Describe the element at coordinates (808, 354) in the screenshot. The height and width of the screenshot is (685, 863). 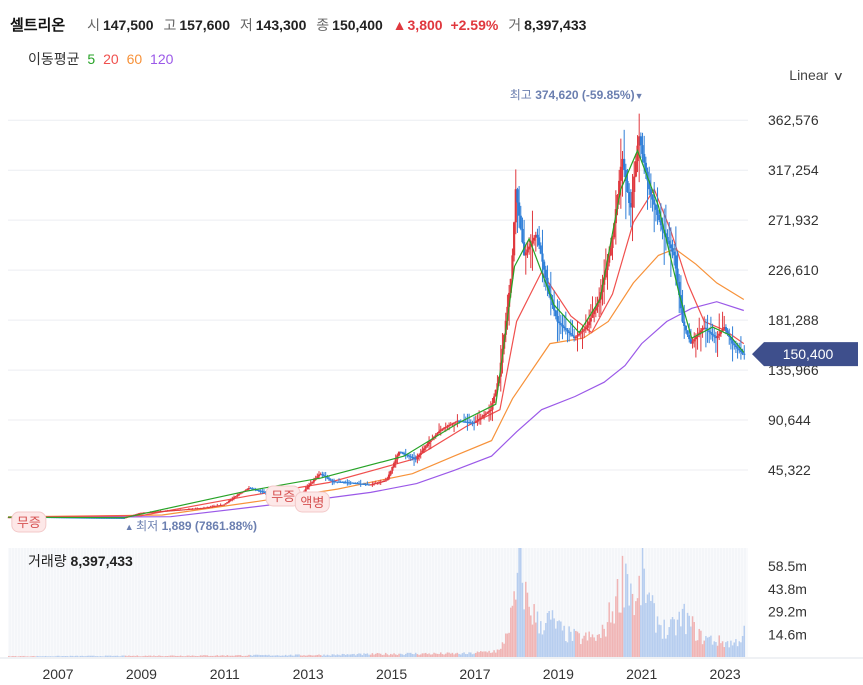
I see `current-price-tag-text: 150,400` at that location.